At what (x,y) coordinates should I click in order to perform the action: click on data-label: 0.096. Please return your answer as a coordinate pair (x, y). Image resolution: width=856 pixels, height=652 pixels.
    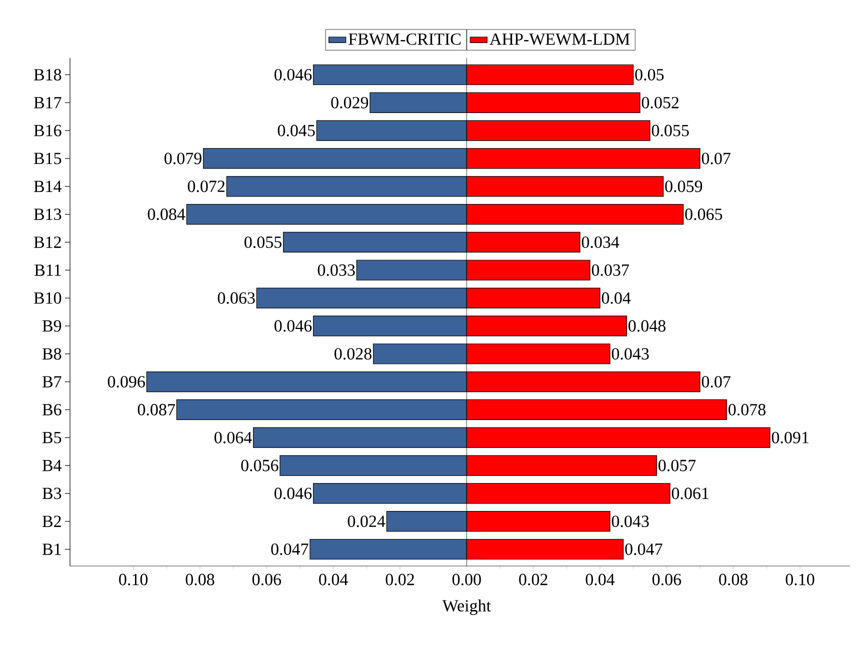
    Looking at the image, I should click on (126, 382).